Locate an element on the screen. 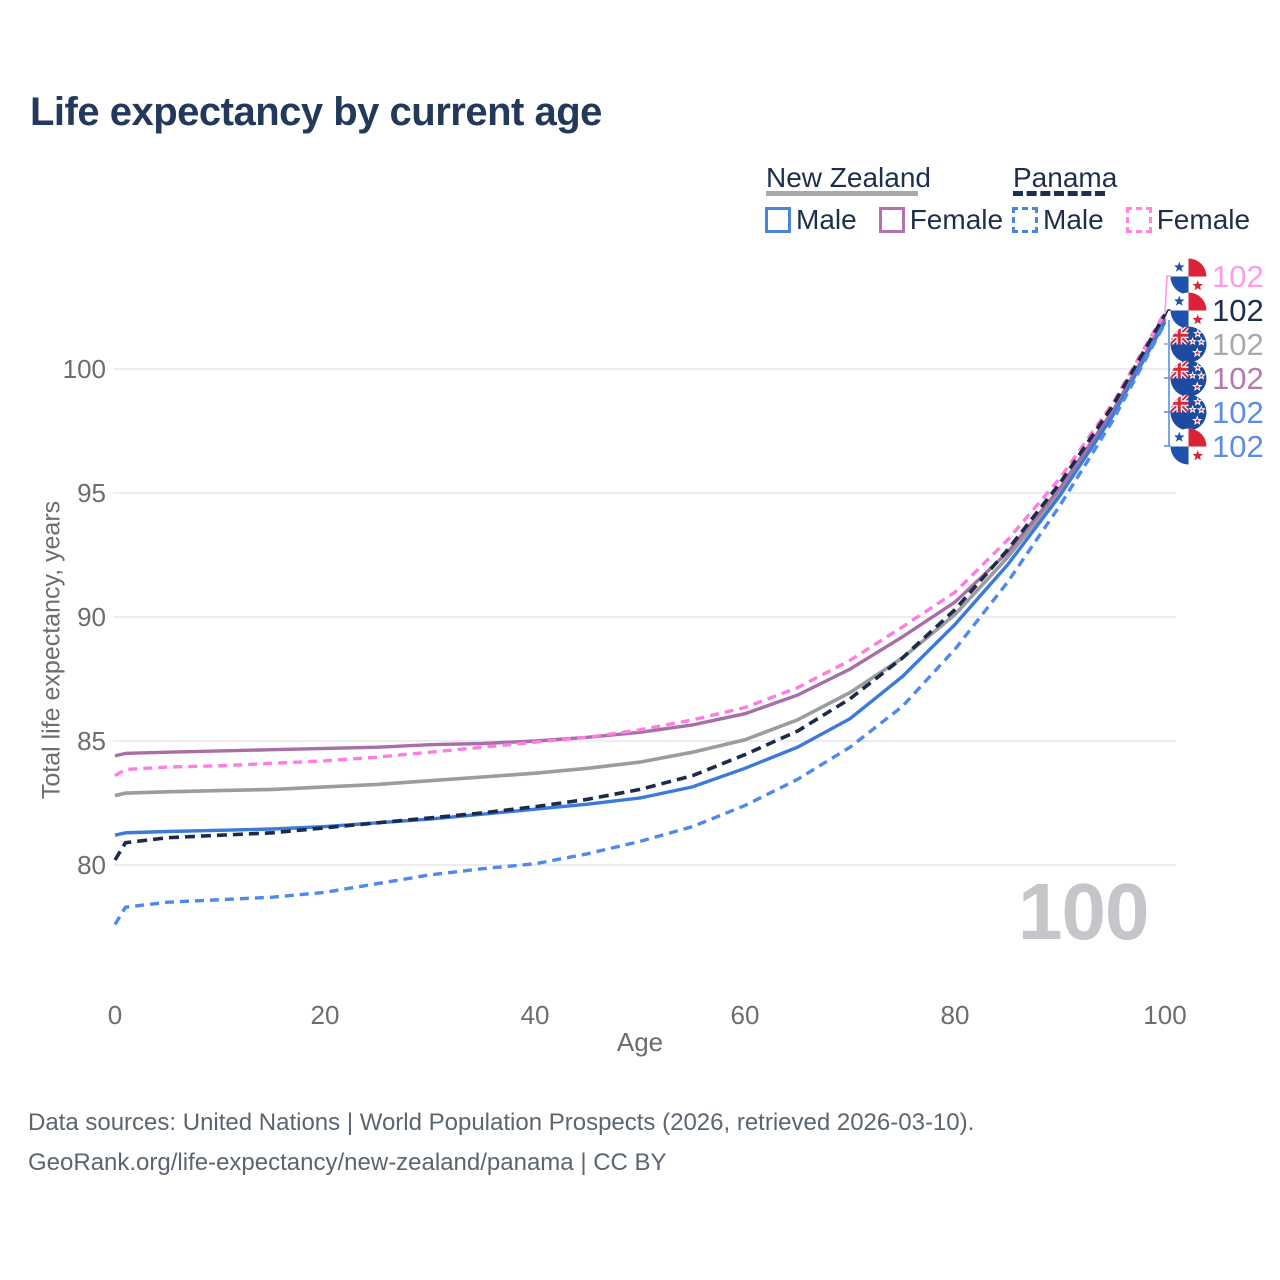  y-tick-label: 100 is located at coordinates (84, 369).